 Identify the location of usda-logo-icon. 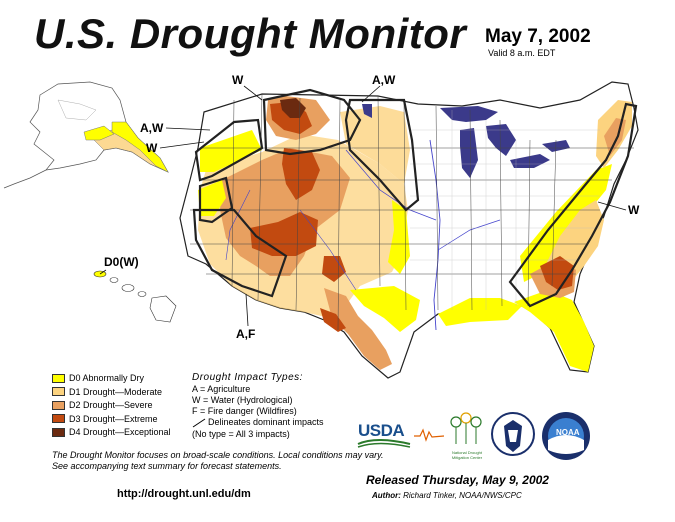
(384, 443).